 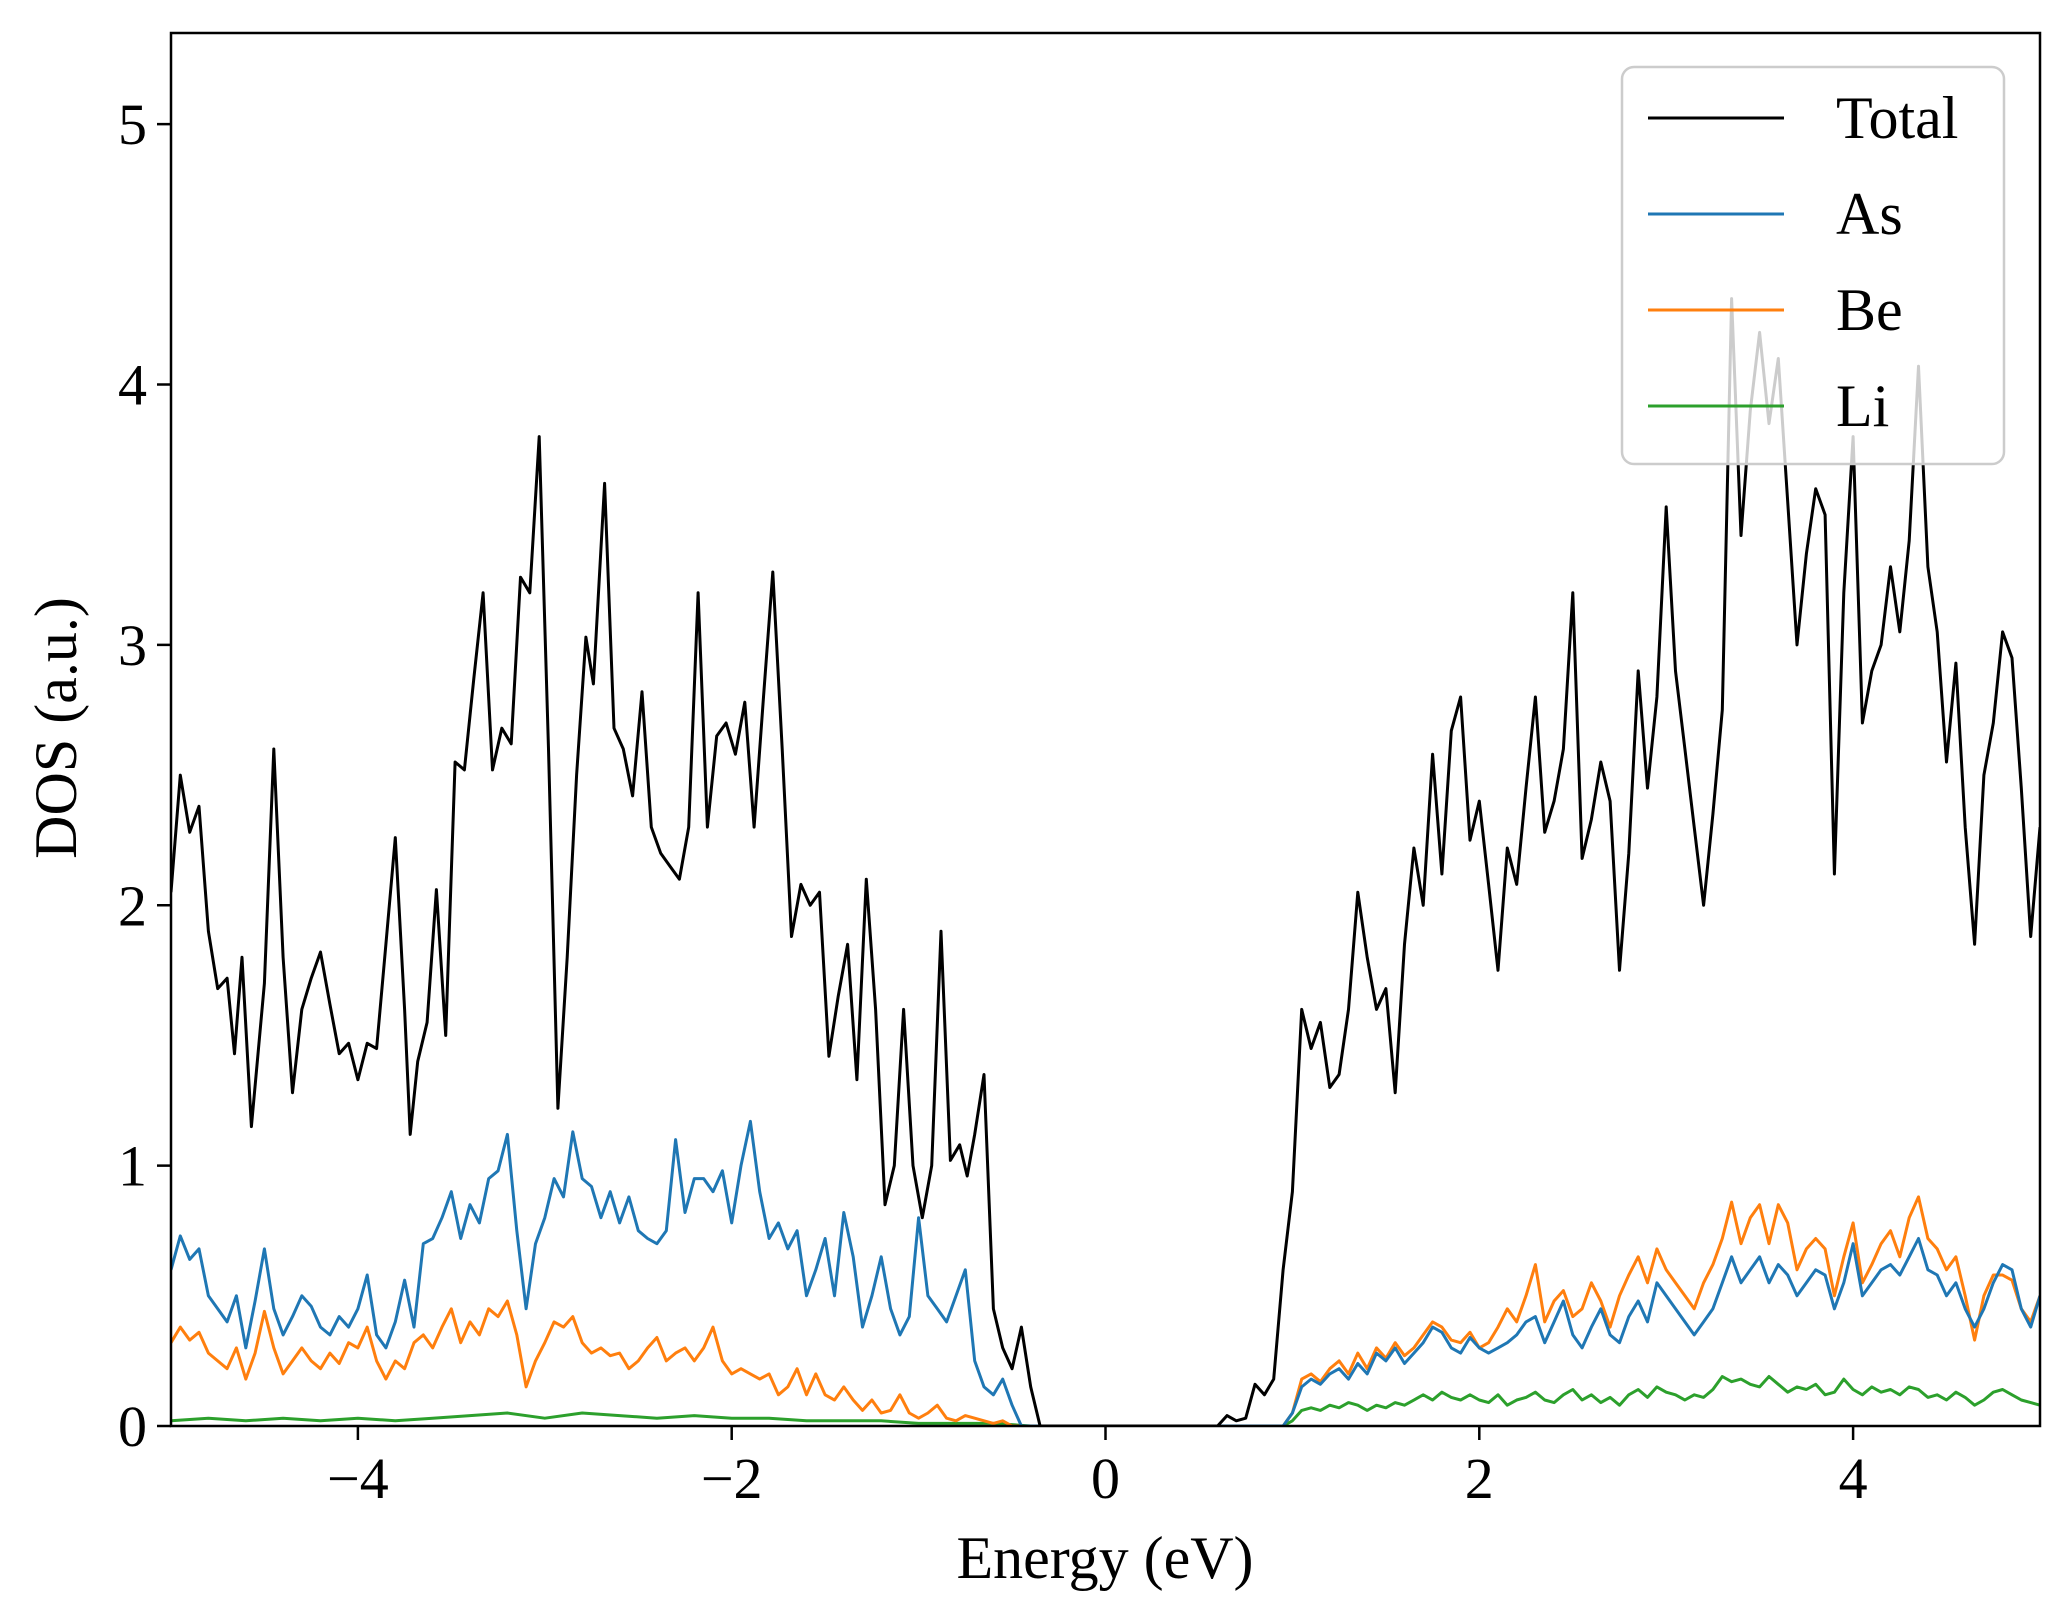 I want to click on legend-label: As, so click(x=1869, y=214).